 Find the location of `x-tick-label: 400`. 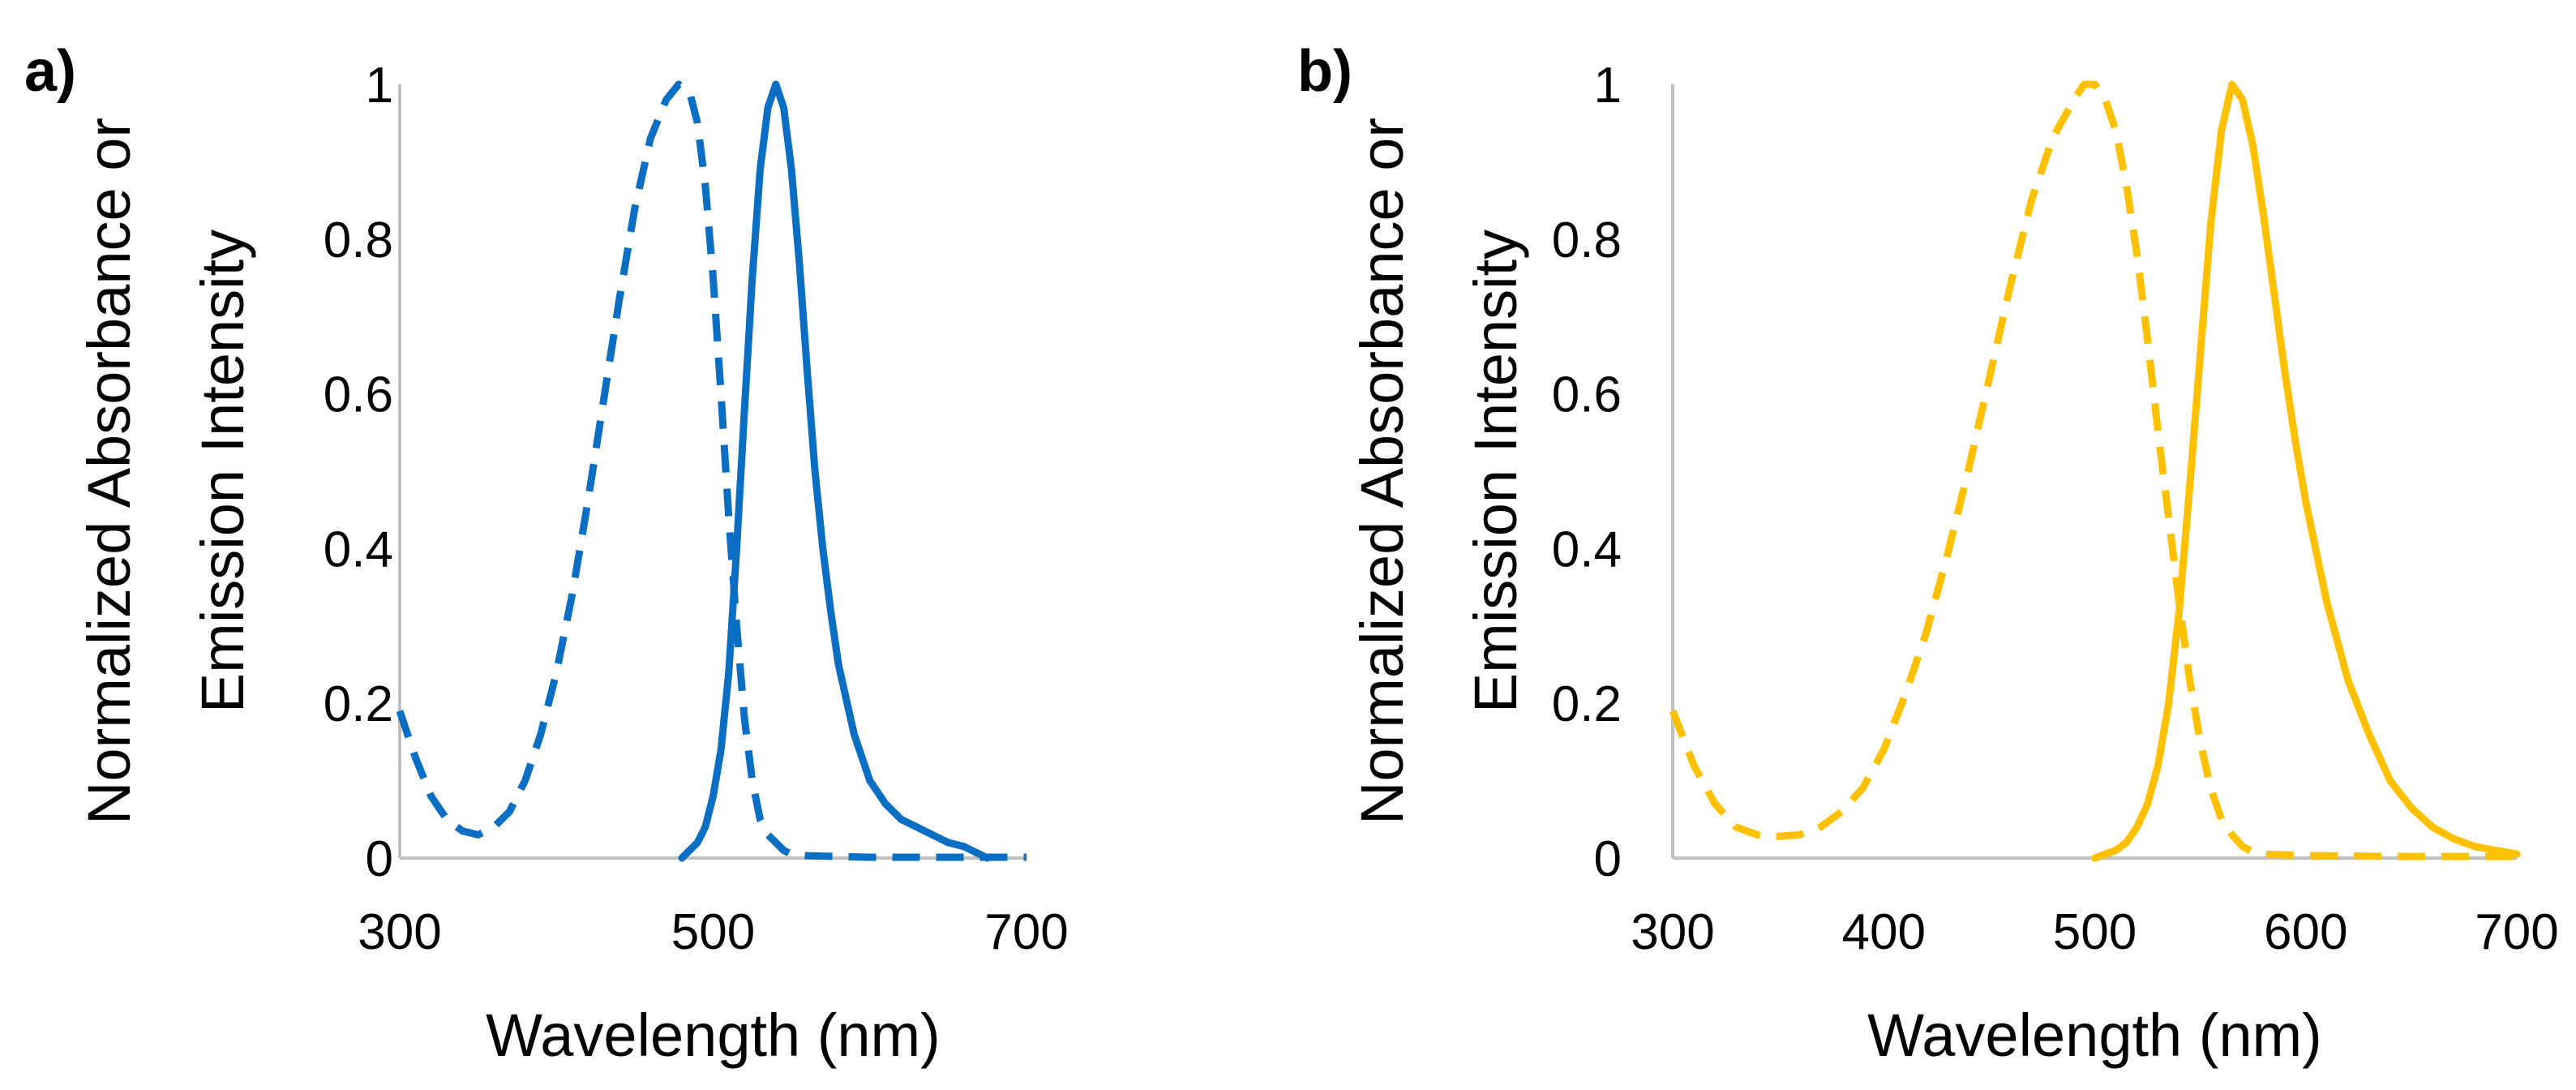

x-tick-label: 400 is located at coordinates (1884, 932).